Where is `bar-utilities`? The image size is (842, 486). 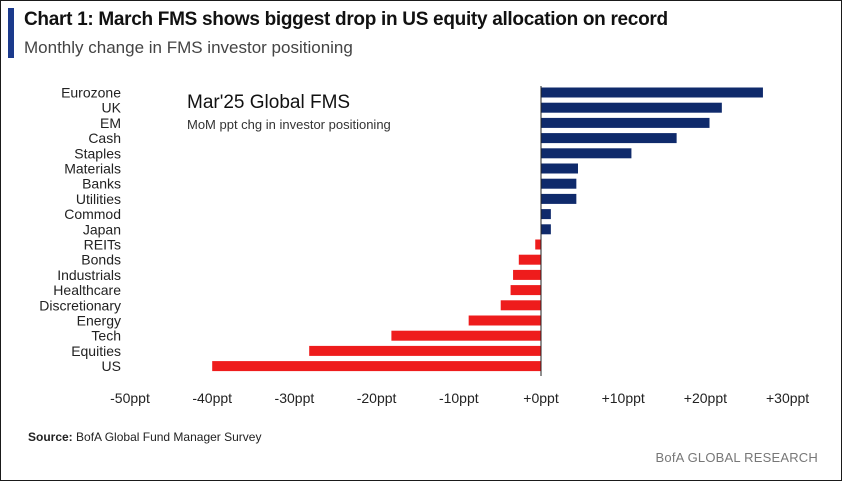 bar-utilities is located at coordinates (559, 198).